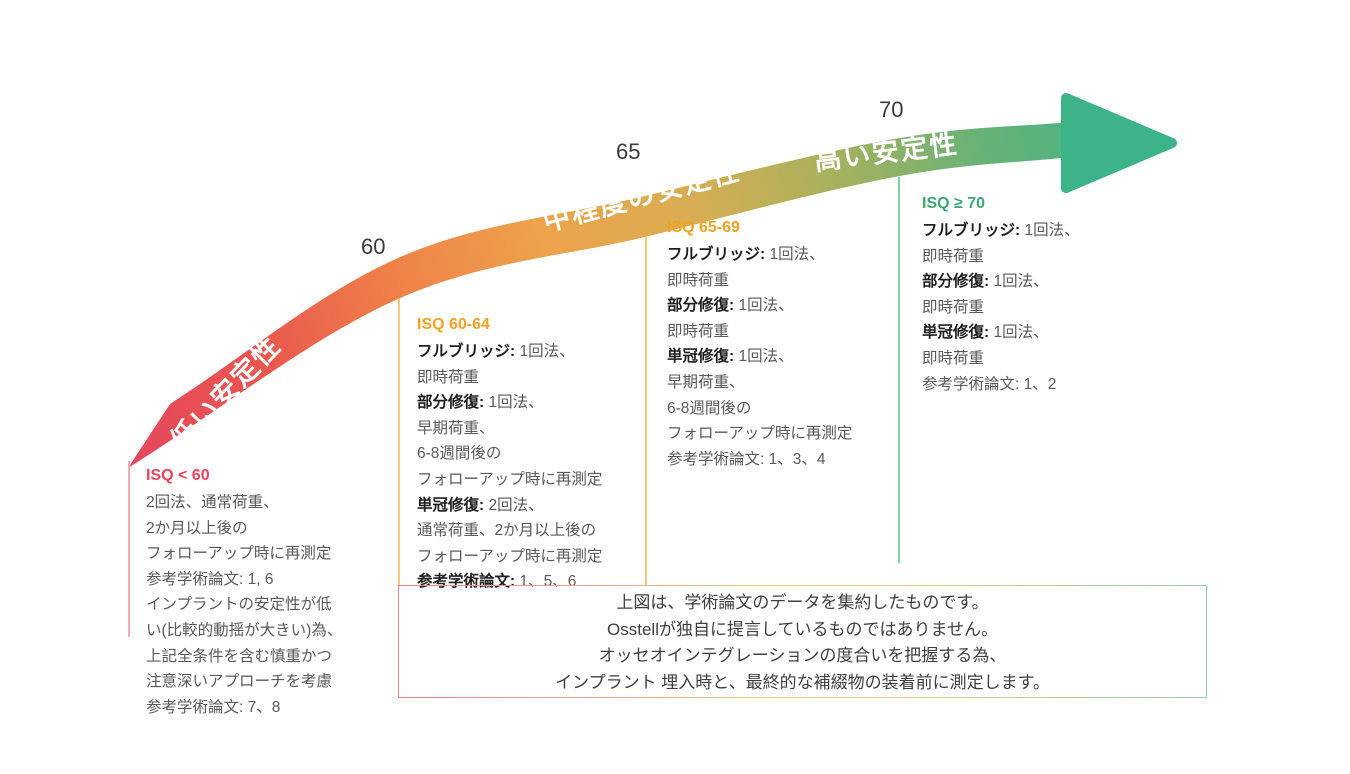 Image resolution: width=1350 pixels, height=774 pixels. What do you see at coordinates (802, 629) in the screenshot?
I see `notice-line: Osstellが独自に提言しているものではありません。` at bounding box center [802, 629].